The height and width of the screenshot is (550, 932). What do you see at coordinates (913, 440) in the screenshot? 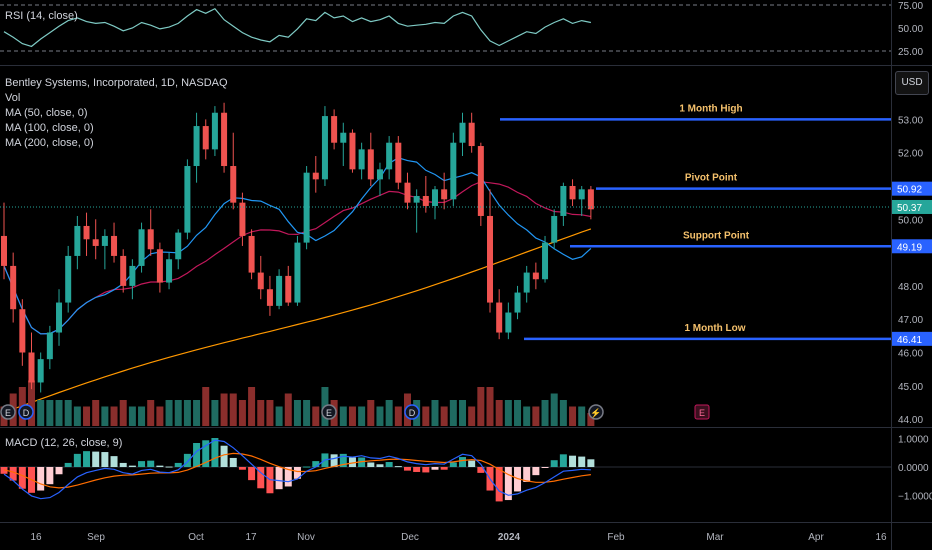
I see `macd-tick-label: 1.0000` at bounding box center [913, 440].